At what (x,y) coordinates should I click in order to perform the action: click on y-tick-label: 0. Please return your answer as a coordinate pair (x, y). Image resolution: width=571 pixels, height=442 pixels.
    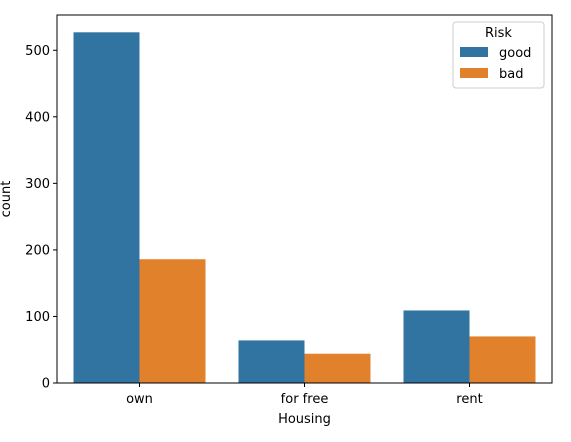
    Looking at the image, I should click on (46, 384).